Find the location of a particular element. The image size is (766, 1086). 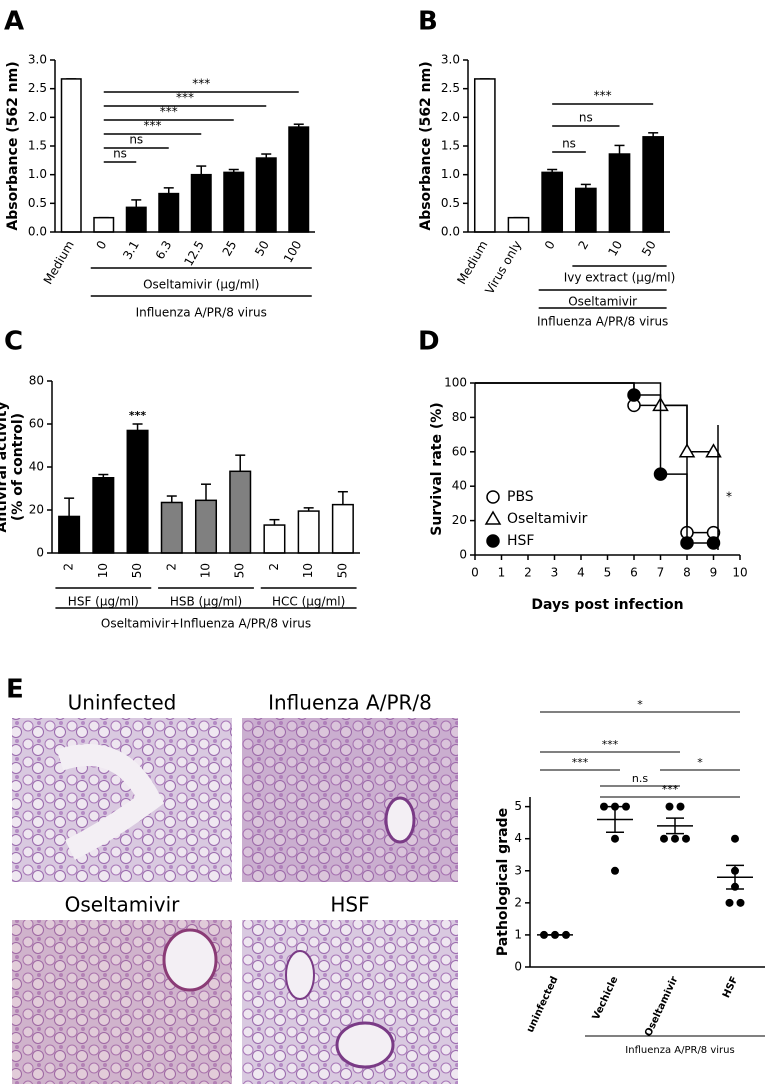

micrograph-title: Uninfected is located at coordinates (122, 703).